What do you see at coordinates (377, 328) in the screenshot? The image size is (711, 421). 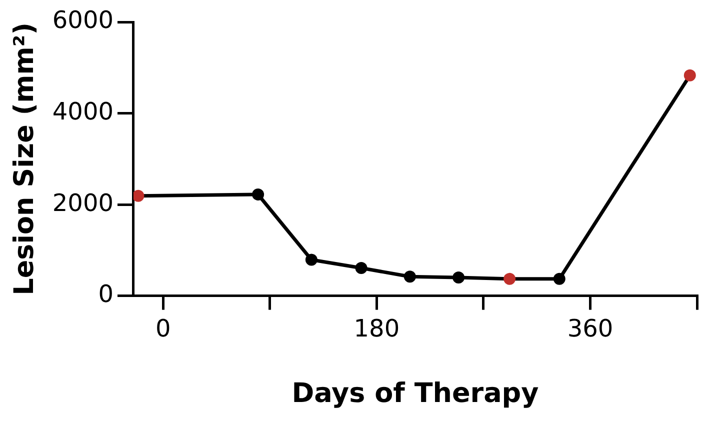 I see `x-tick-label: 180` at bounding box center [377, 328].